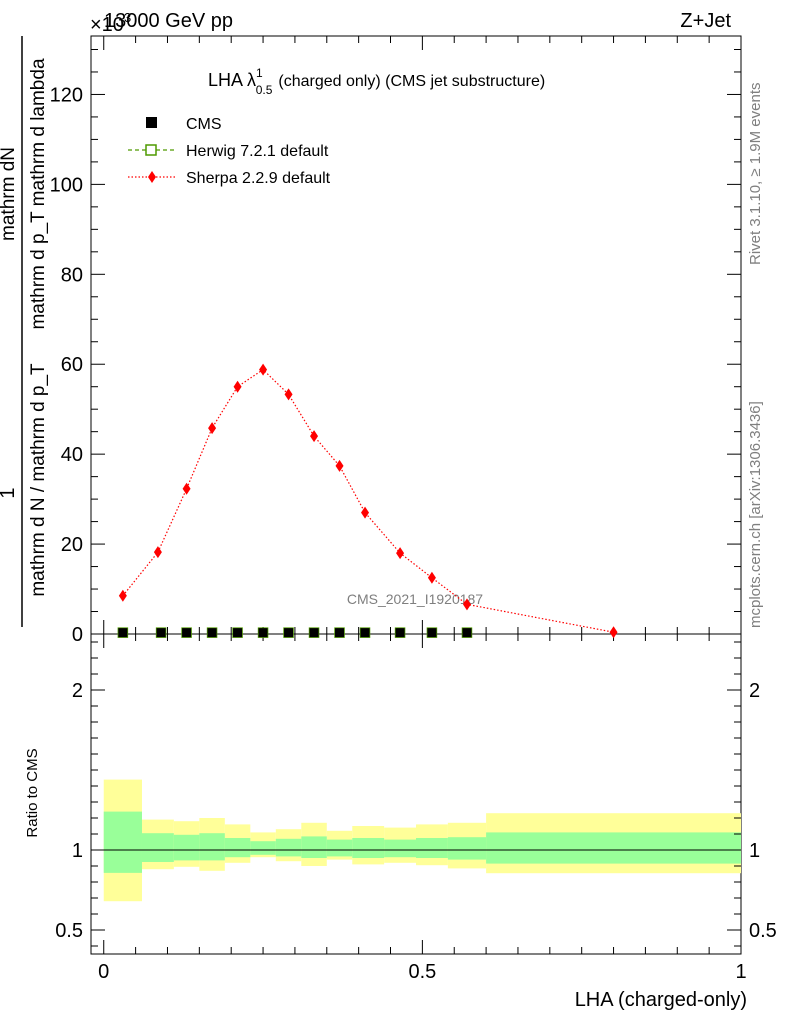 The width and height of the screenshot is (786, 1024). What do you see at coordinates (66, 185) in the screenshot?
I see `main-ytick-label: 100` at bounding box center [66, 185].